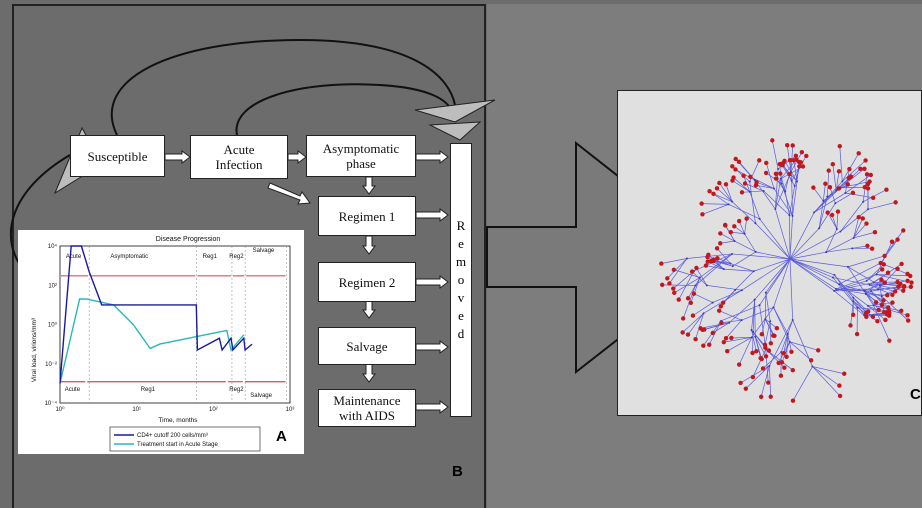 The width and height of the screenshot is (922, 508). Describe the element at coordinates (461, 333) in the screenshot. I see `removed-letter: d` at that location.